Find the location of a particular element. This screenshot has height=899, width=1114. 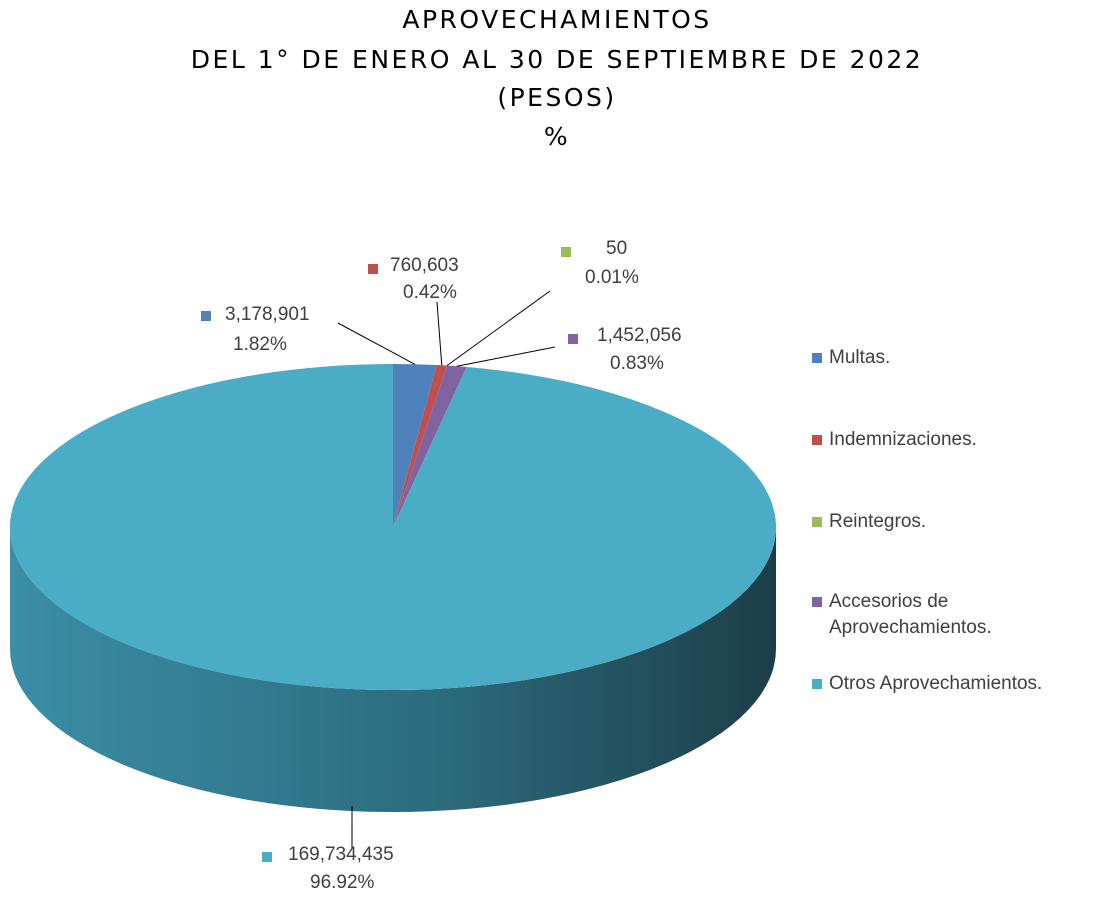

chart-title: % is located at coordinates (557, 136).